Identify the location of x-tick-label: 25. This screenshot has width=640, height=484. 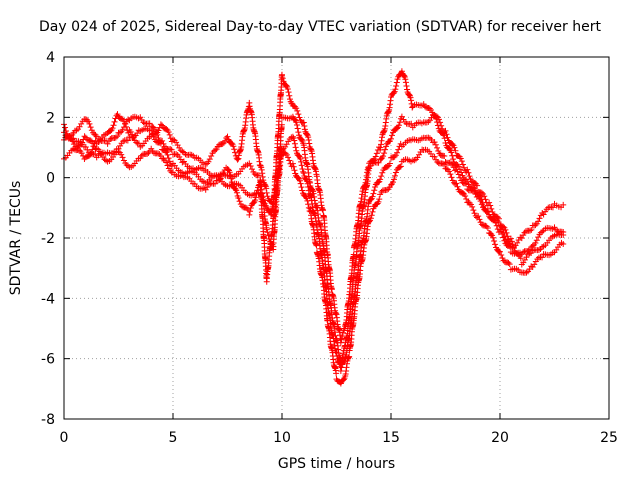
(609, 438).